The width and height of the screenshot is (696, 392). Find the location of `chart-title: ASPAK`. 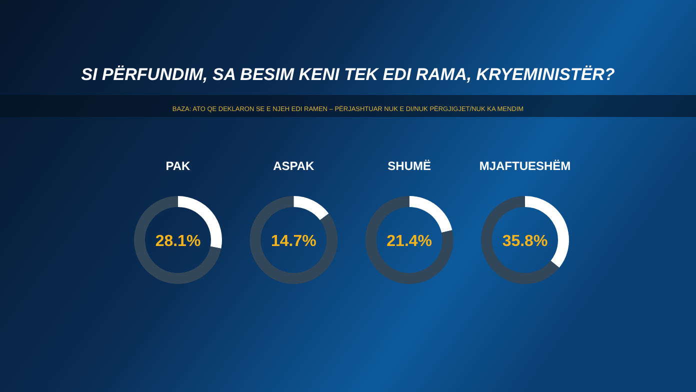

chart-title: ASPAK is located at coordinates (294, 166).